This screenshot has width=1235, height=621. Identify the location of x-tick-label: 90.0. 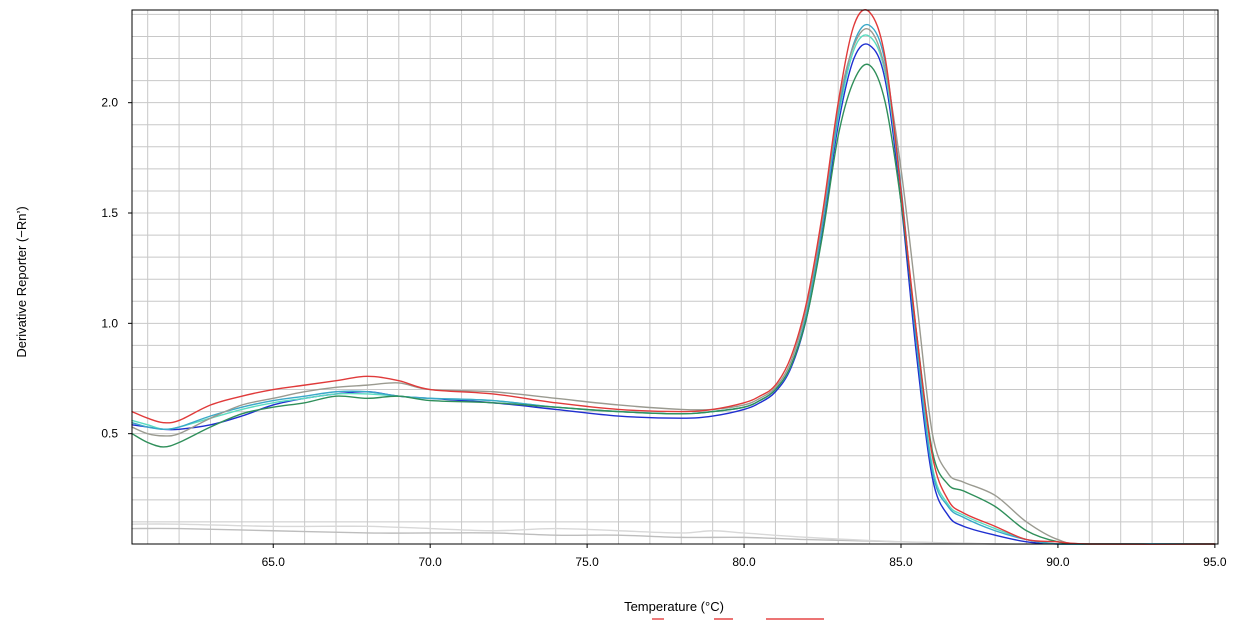
(1058, 562).